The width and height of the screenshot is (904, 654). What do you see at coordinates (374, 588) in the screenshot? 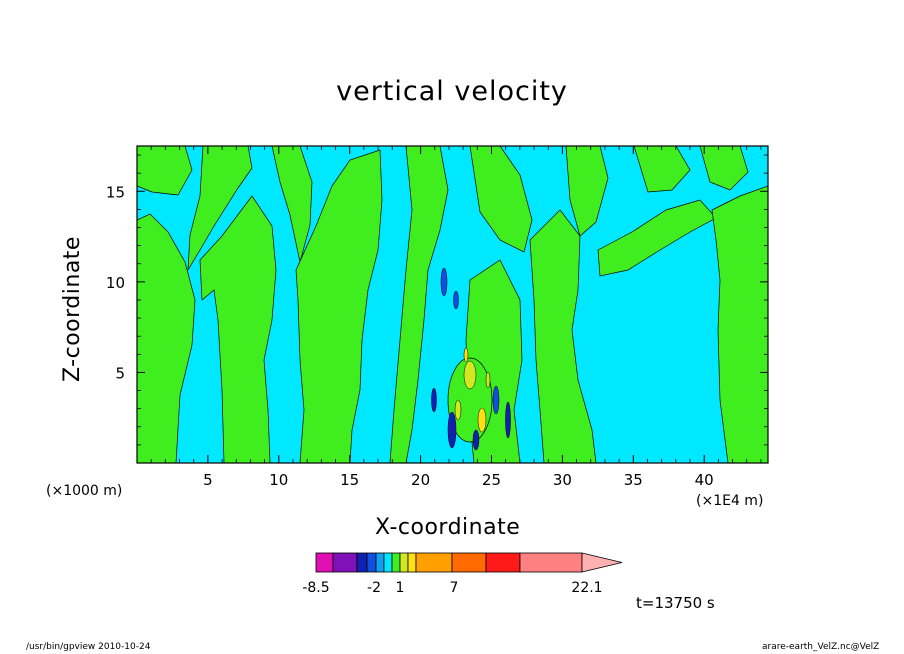
I see `colorbar-label: -2` at bounding box center [374, 588].